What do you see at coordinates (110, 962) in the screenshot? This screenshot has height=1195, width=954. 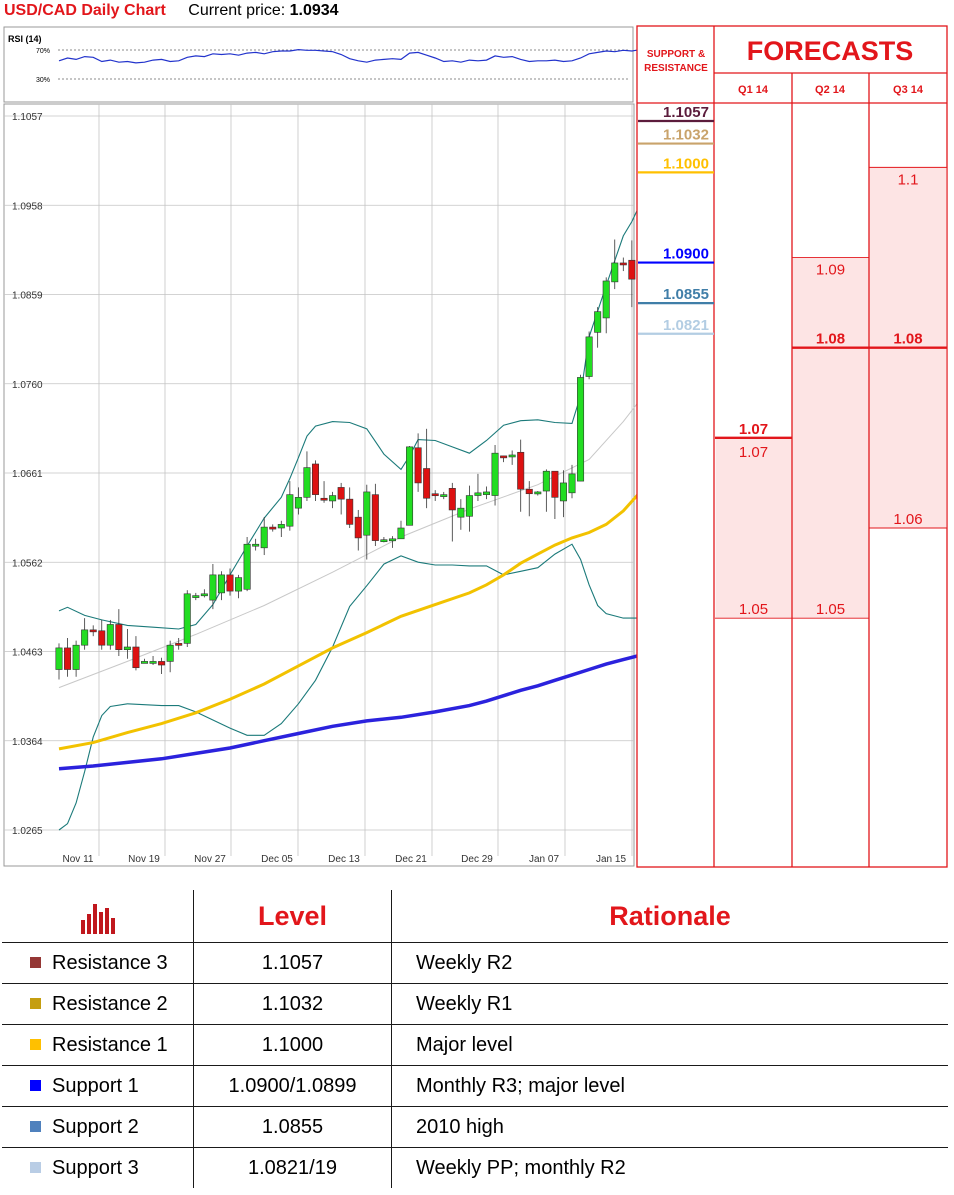 I see `level-name: Resistance 3` at bounding box center [110, 962].